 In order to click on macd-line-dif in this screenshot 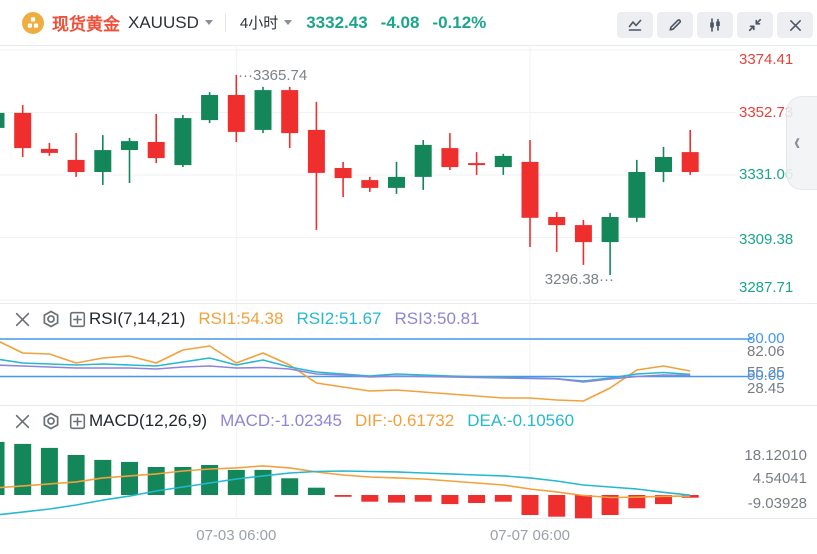, I will do `click(345, 482)`.